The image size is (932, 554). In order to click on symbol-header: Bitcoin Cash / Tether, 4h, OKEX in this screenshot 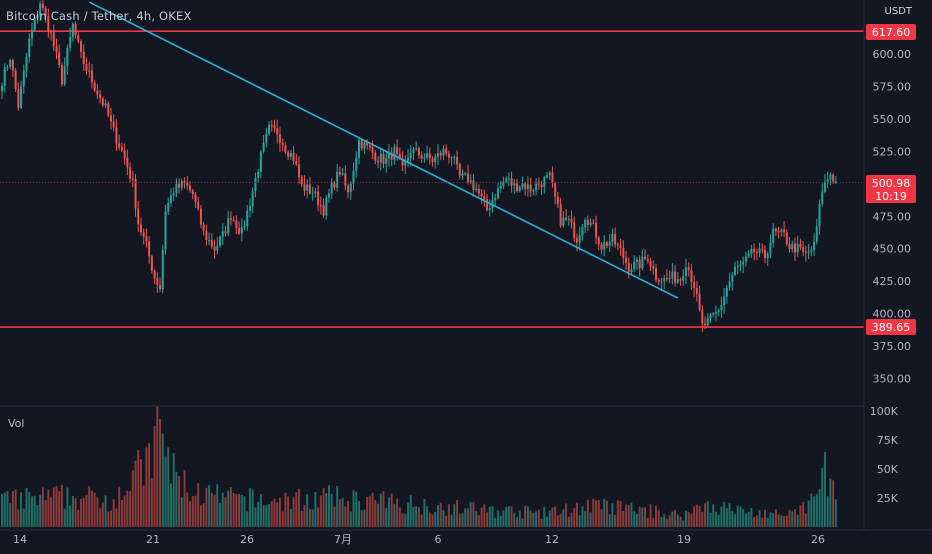, I will do `click(99, 16)`.